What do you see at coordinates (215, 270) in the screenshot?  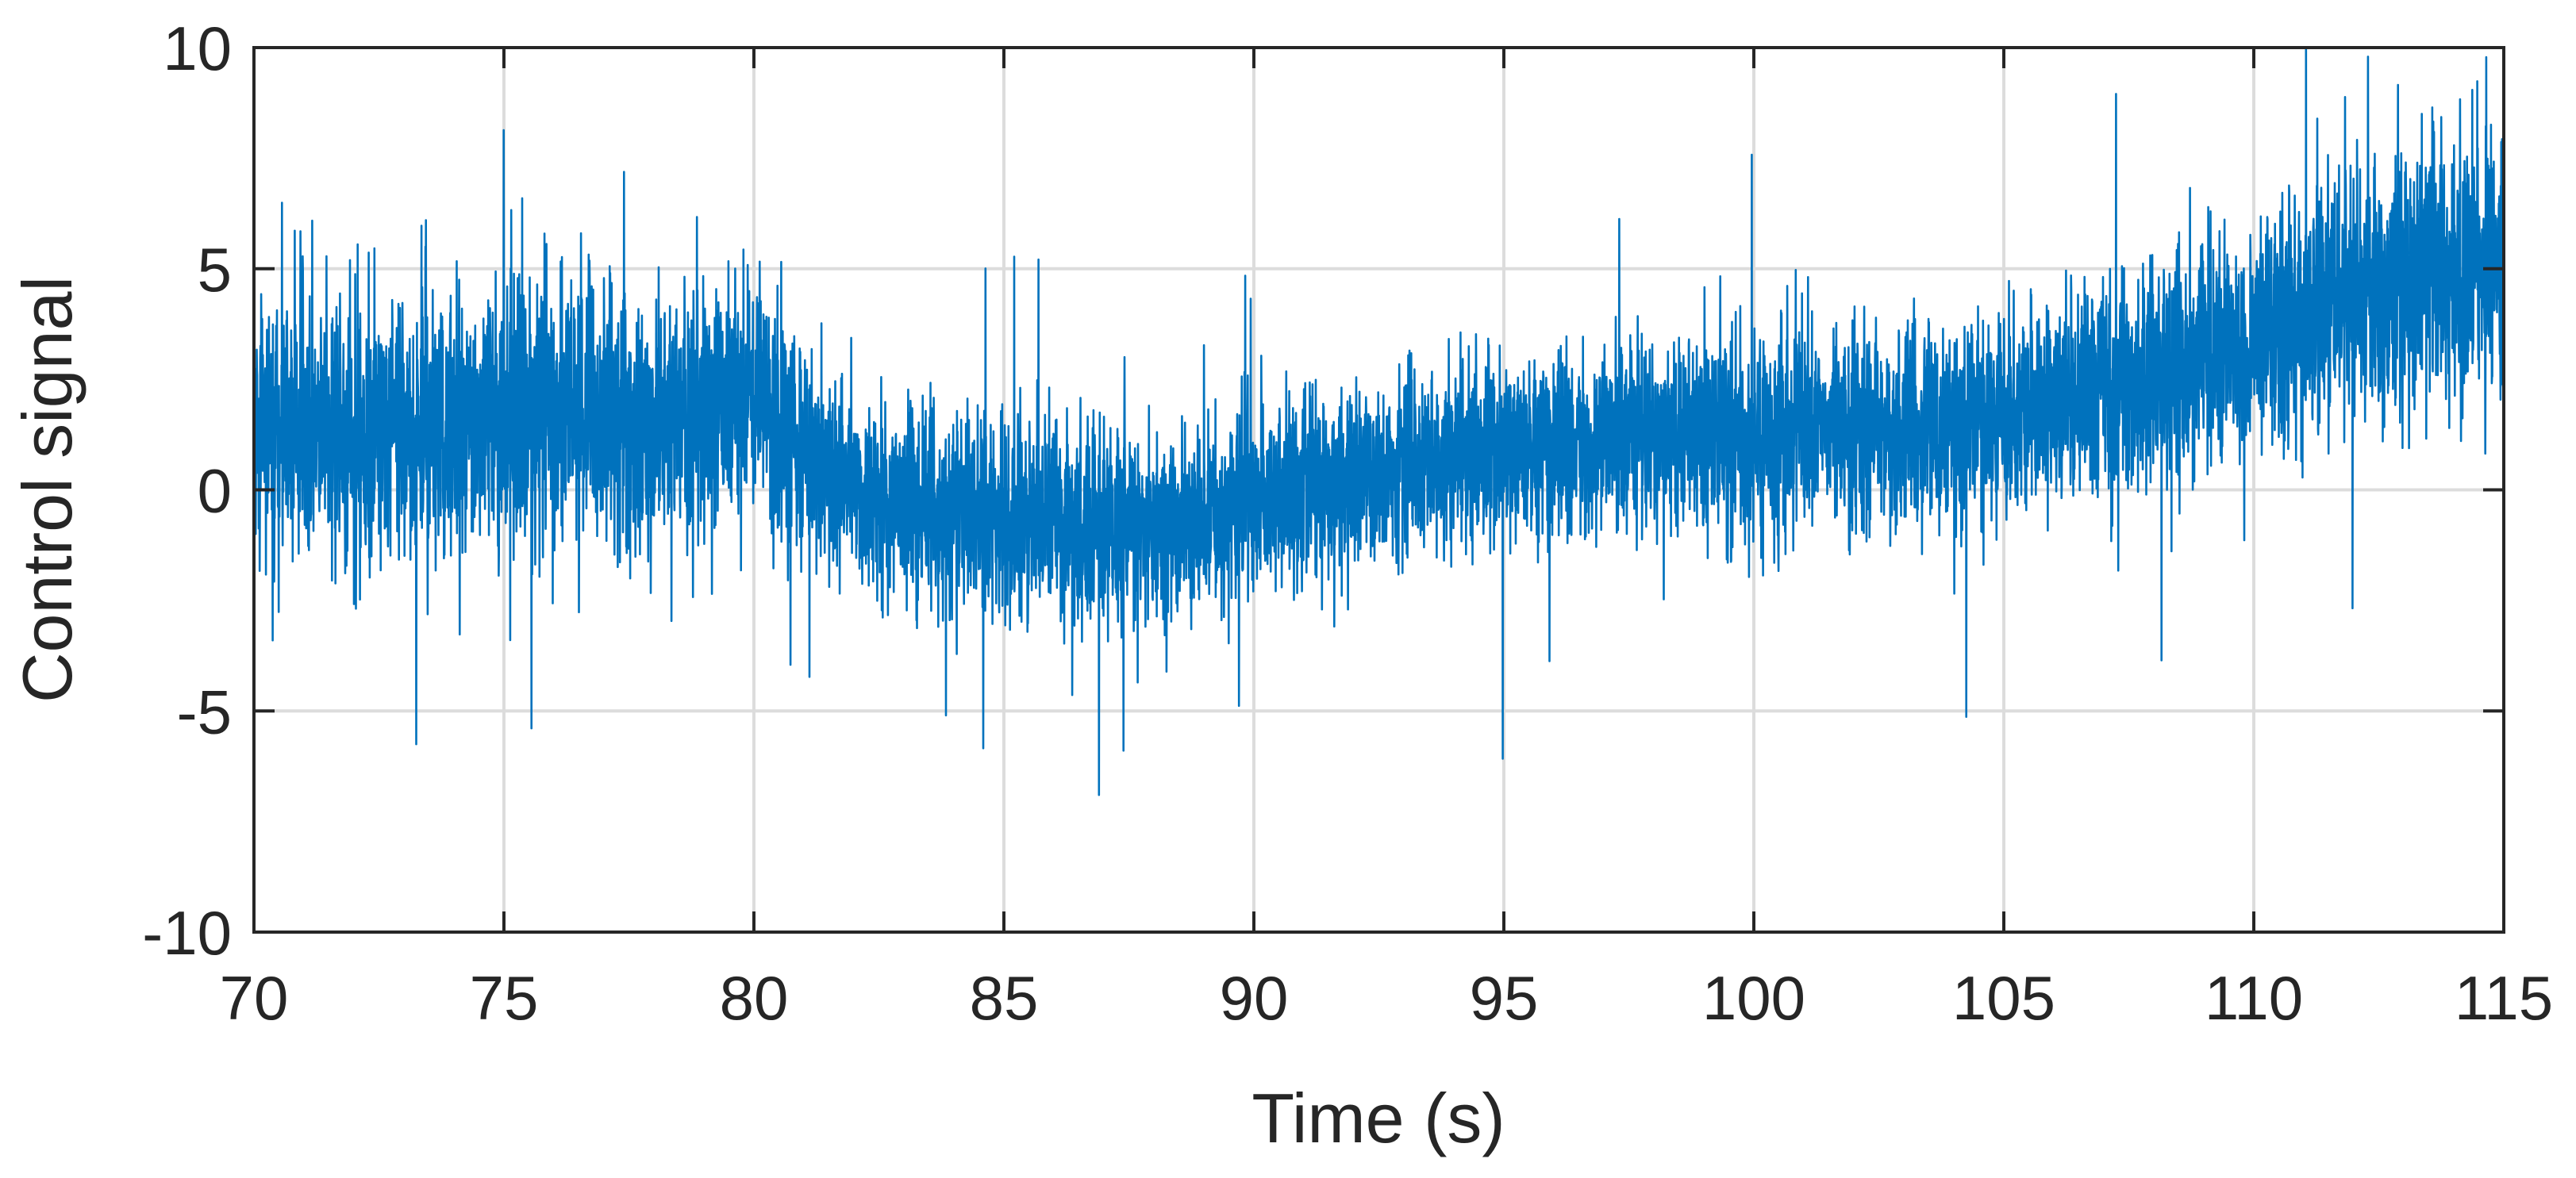 I see `y-tick-label: 5` at bounding box center [215, 270].